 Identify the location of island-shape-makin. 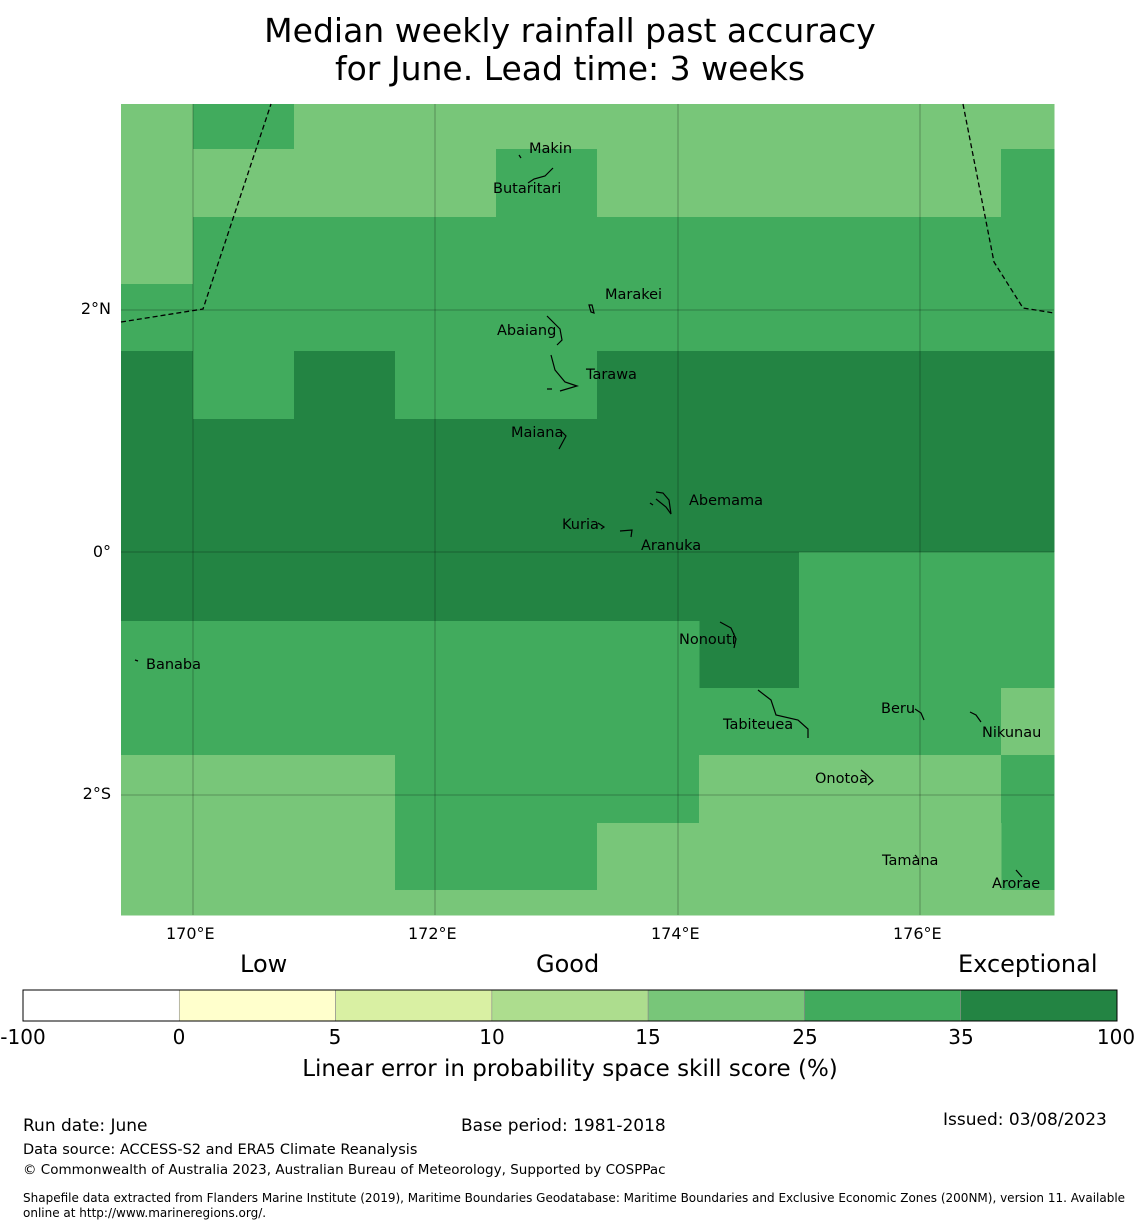
(520, 156).